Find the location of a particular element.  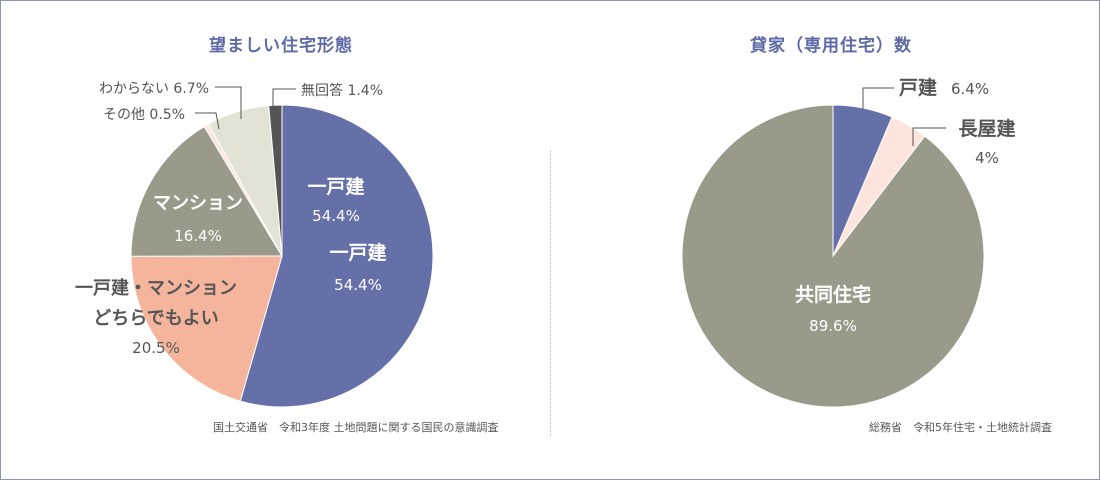

chart1-value-1: 4% is located at coordinates (987, 158).